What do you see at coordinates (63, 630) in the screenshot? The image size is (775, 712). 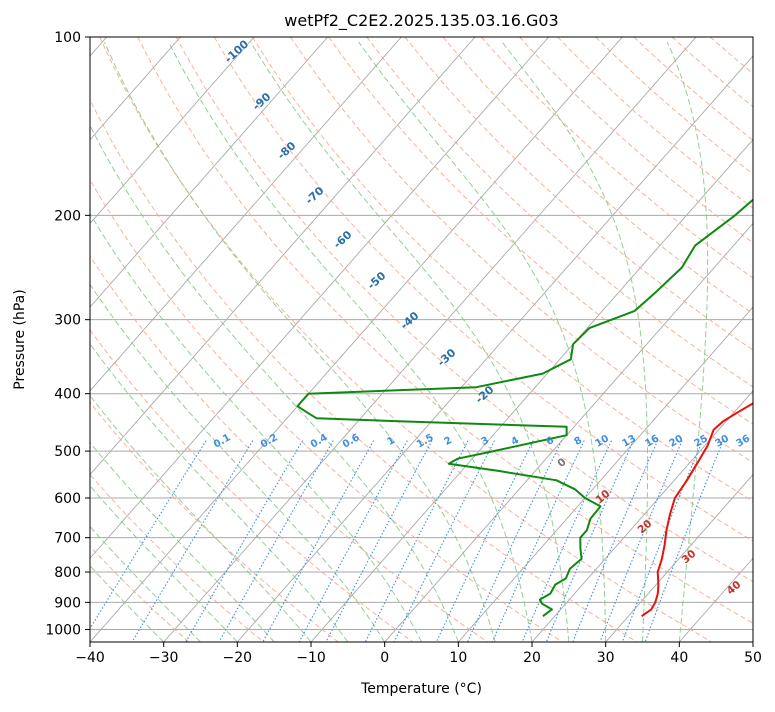 I see `y-tick-label: 1000` at bounding box center [63, 630].